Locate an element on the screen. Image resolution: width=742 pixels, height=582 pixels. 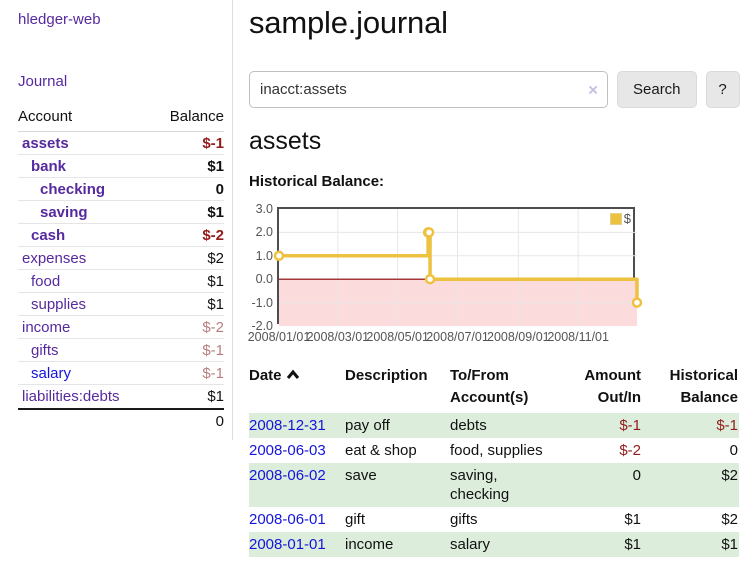
account-link-checking: checking is located at coordinates (73, 189).